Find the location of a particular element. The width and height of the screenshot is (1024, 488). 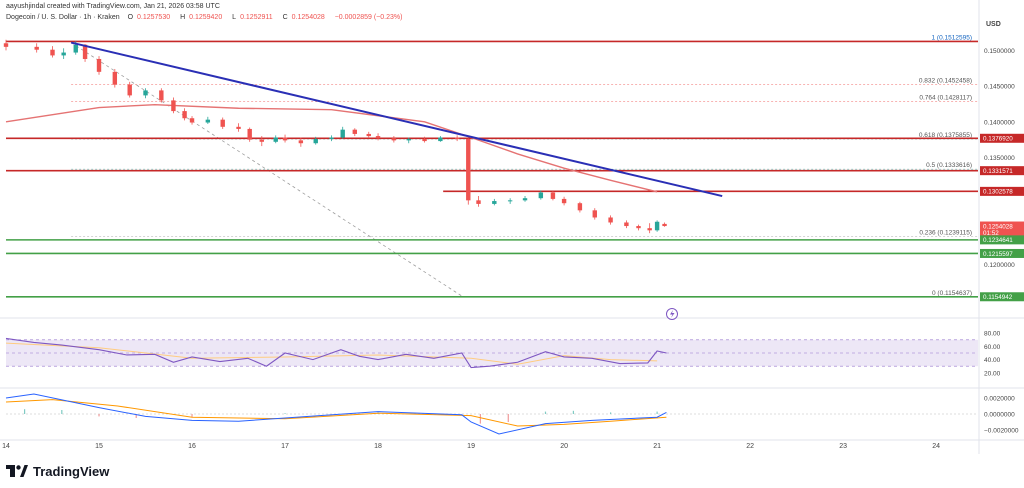

time-axis-tick: 15 is located at coordinates (99, 446).